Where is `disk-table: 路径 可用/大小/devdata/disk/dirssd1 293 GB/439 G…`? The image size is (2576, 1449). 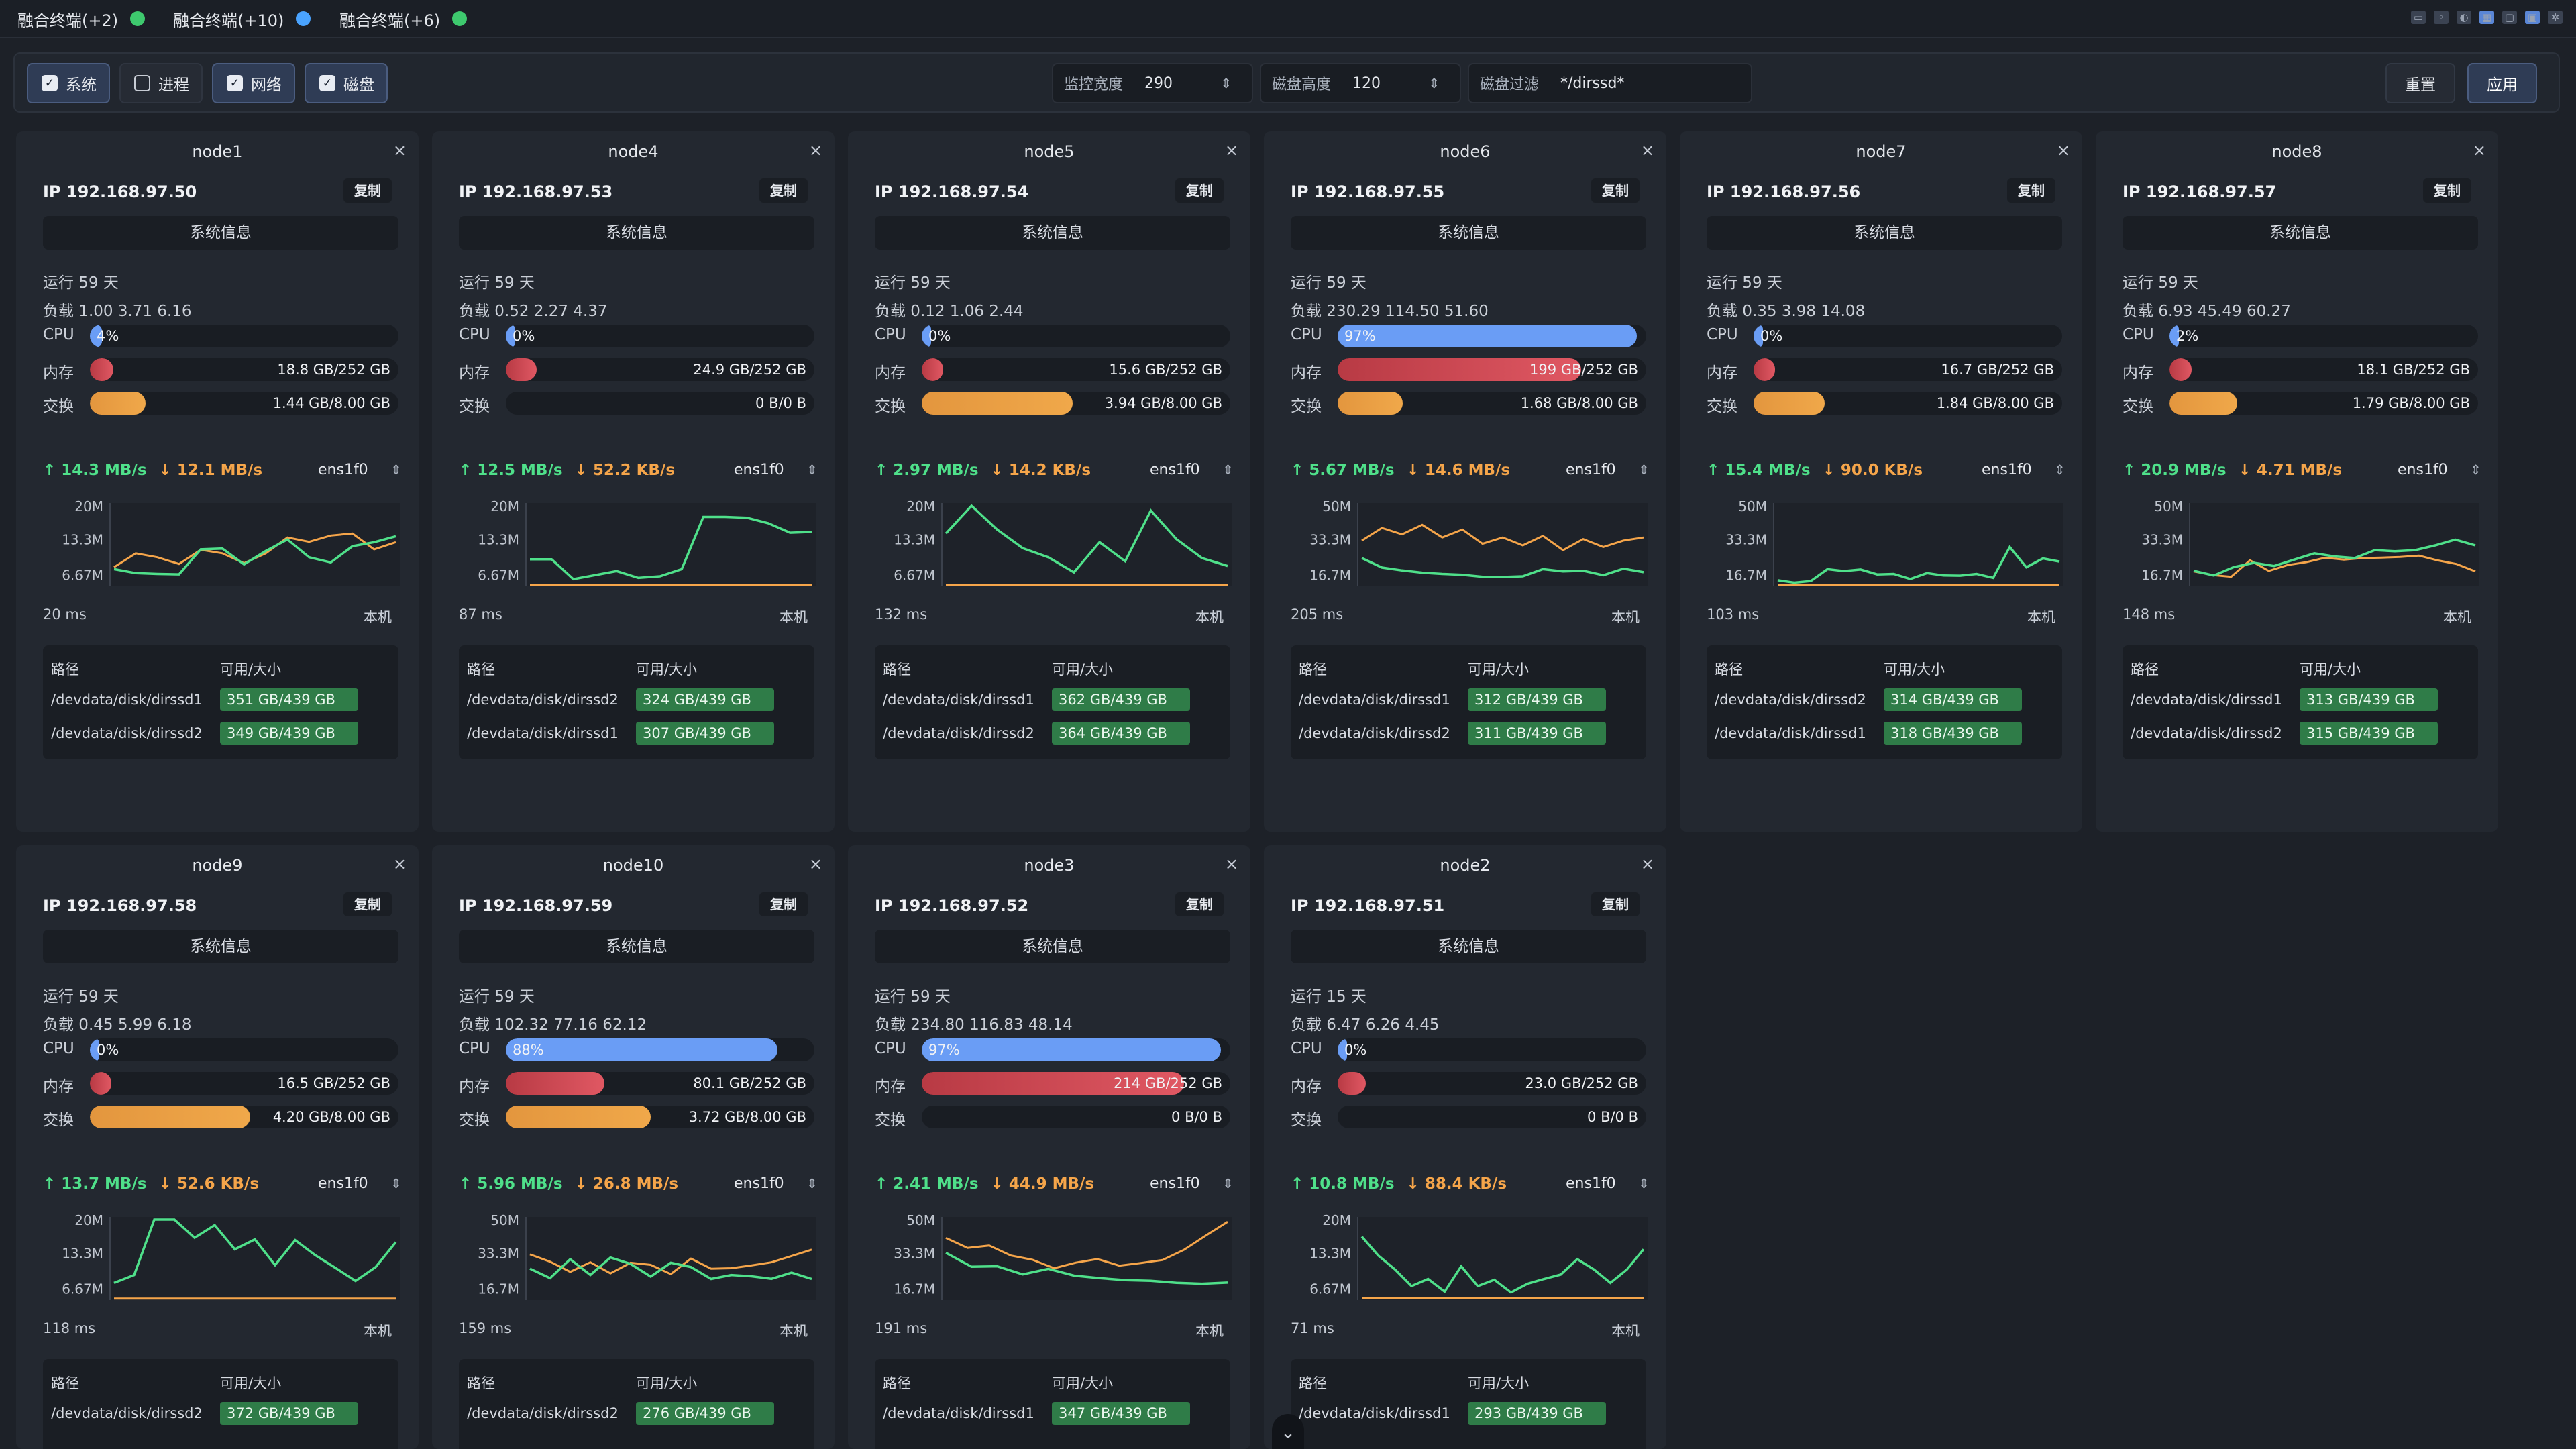
disk-table: 路径 可用/大小/devdata/disk/dirssd1 293 GB/439 G… is located at coordinates (1468, 1404).